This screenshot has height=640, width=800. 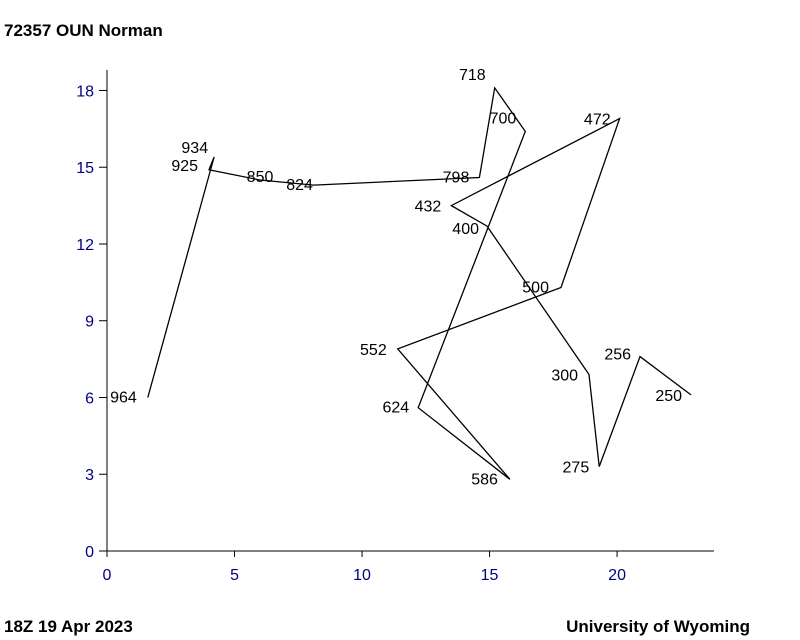 I want to click on pressure-label: 850, so click(x=260, y=177).